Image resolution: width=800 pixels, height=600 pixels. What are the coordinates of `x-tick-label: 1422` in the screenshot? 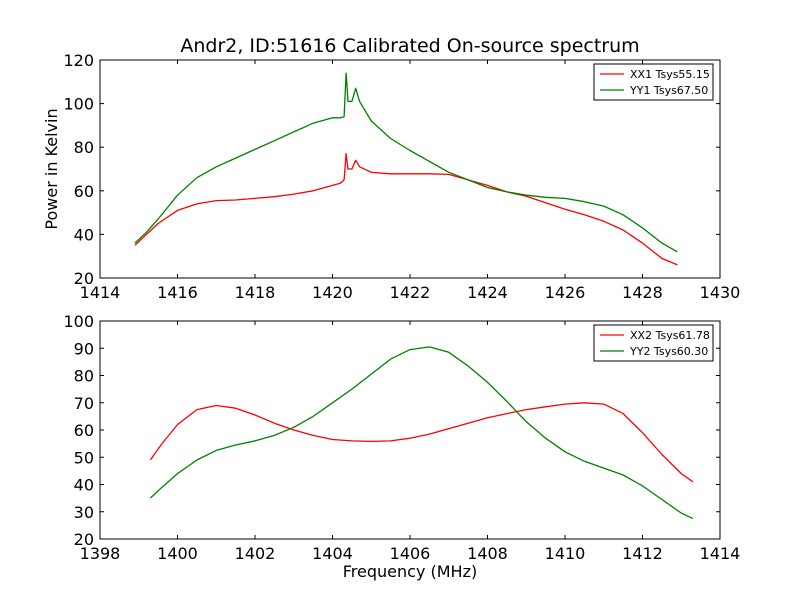 It's located at (410, 292).